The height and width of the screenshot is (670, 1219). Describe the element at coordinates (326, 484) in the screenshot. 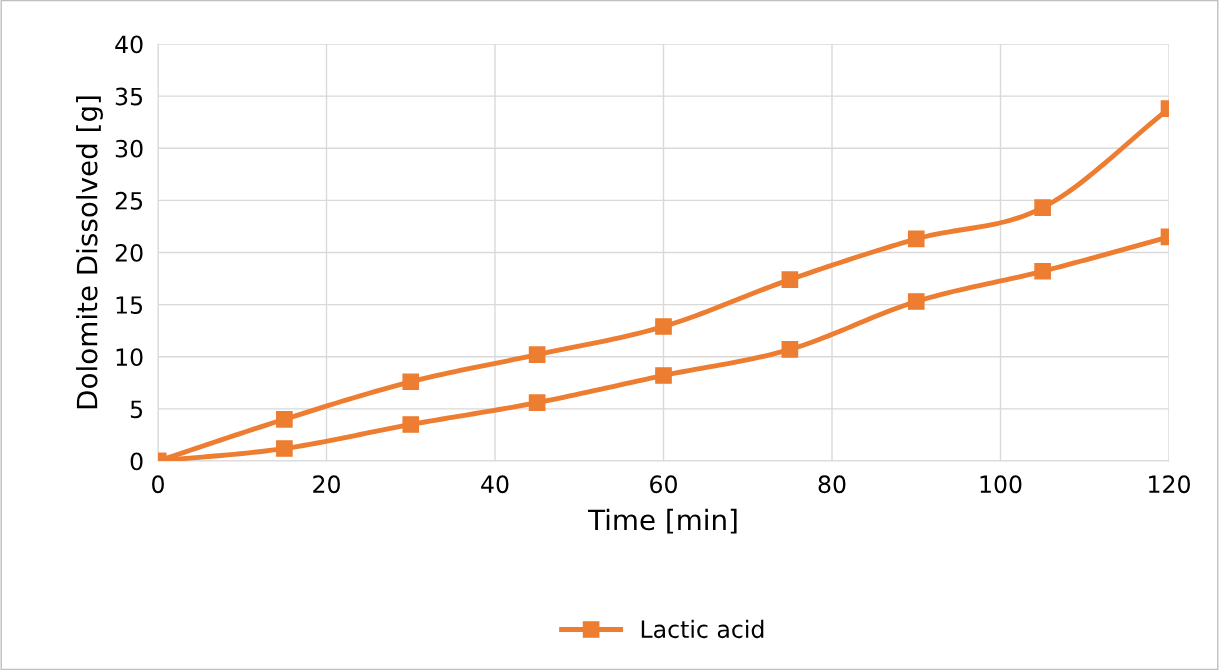

I see `x-tick-label: 20` at that location.